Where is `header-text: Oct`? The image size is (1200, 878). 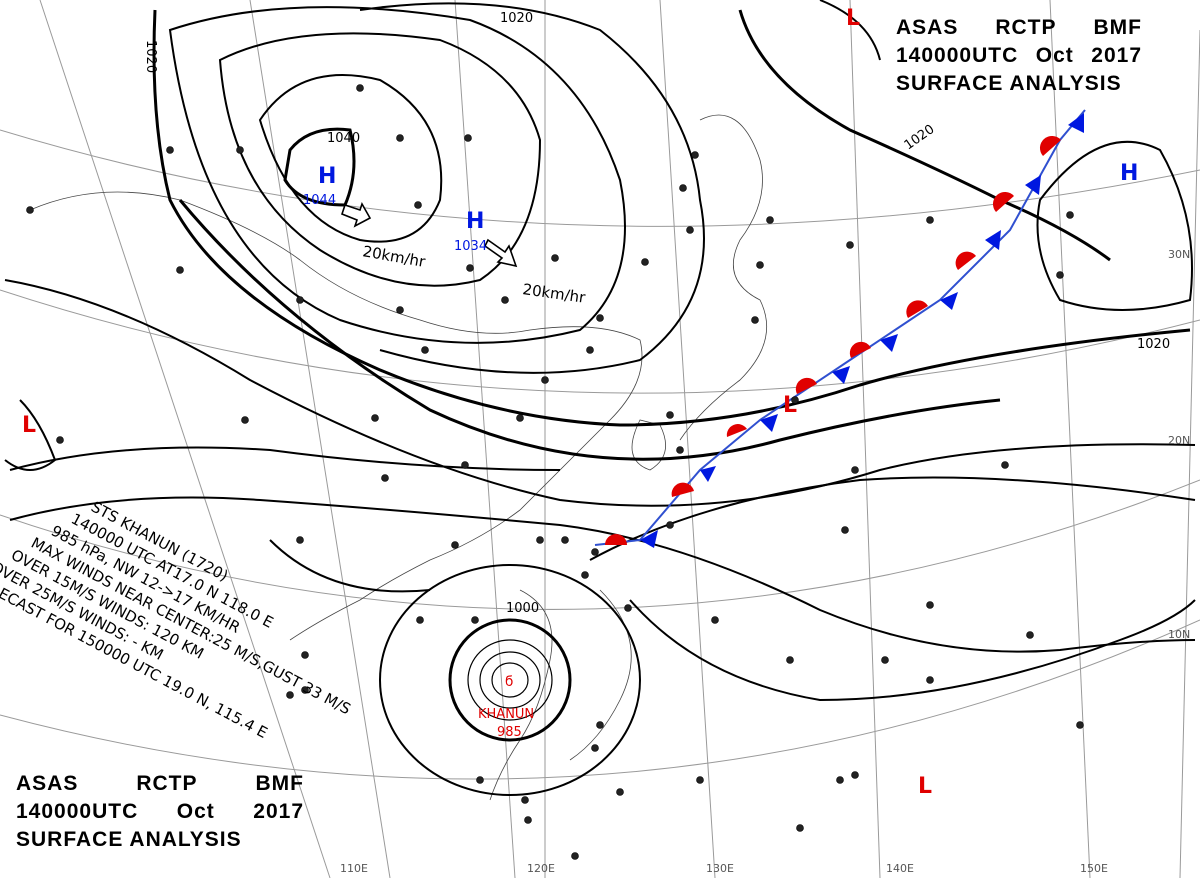 header-text: Oct is located at coordinates (1054, 55).